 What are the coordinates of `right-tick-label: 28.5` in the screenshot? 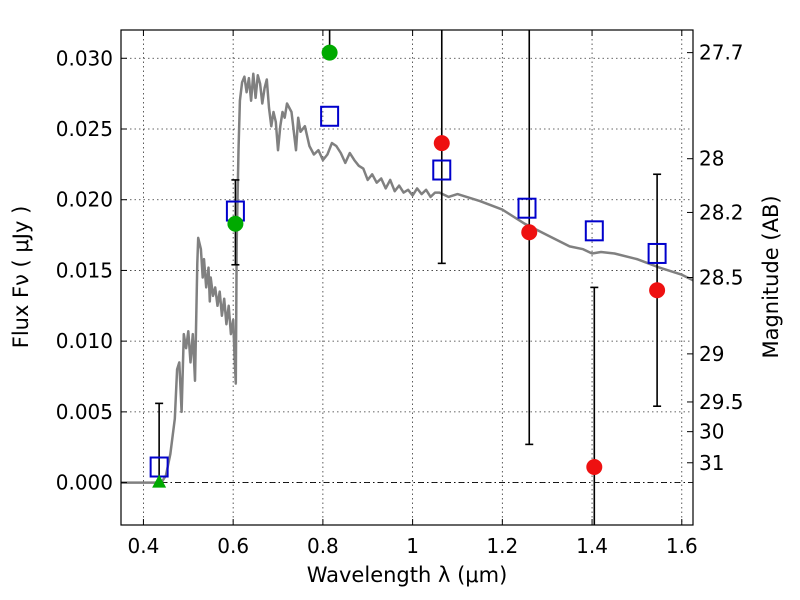 It's located at (721, 278).